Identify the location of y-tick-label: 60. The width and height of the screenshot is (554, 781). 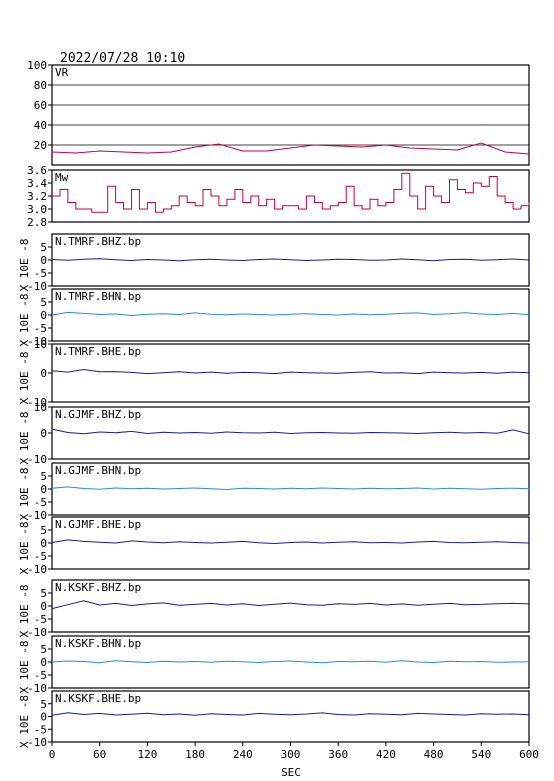
(40, 105).